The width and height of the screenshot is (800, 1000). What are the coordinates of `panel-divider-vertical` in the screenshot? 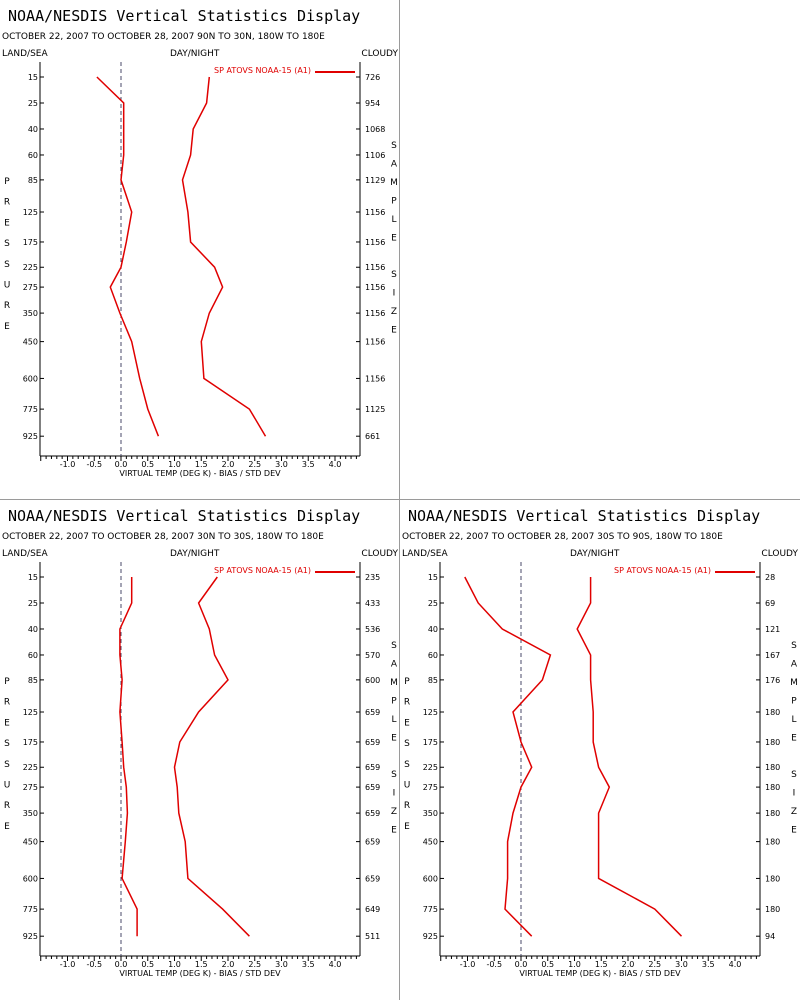 It's located at (399, 500).